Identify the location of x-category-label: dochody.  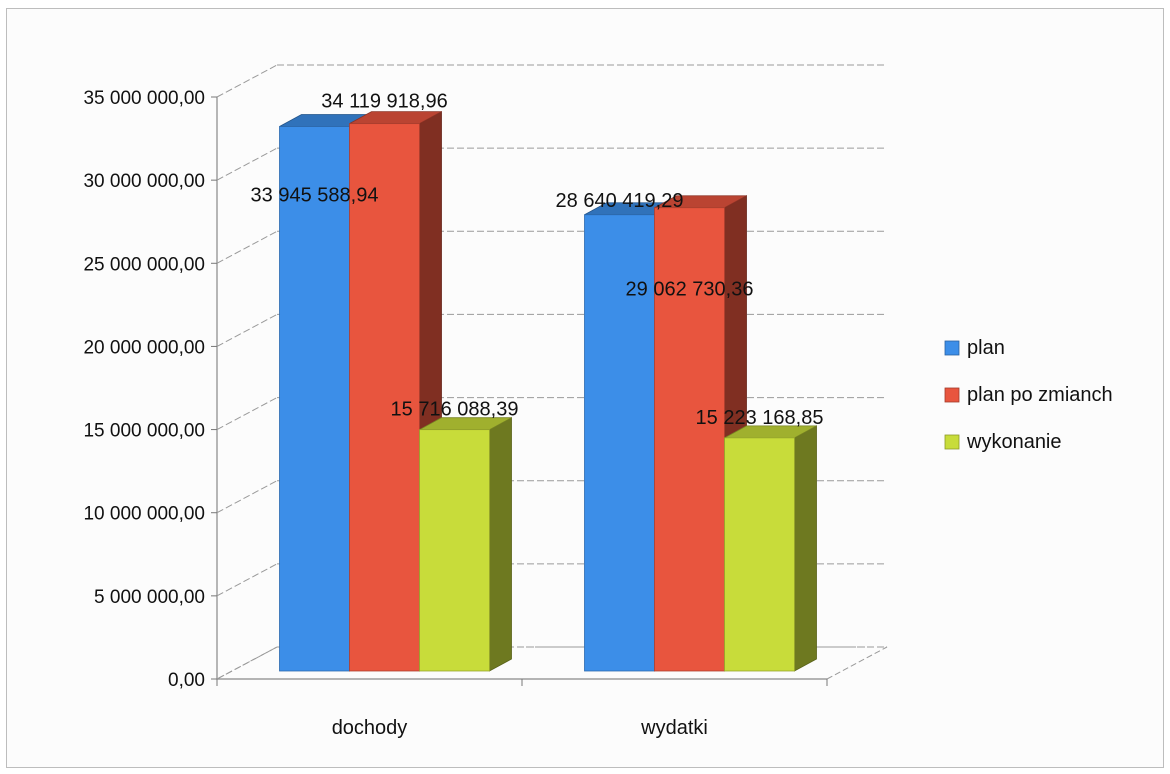
(370, 728).